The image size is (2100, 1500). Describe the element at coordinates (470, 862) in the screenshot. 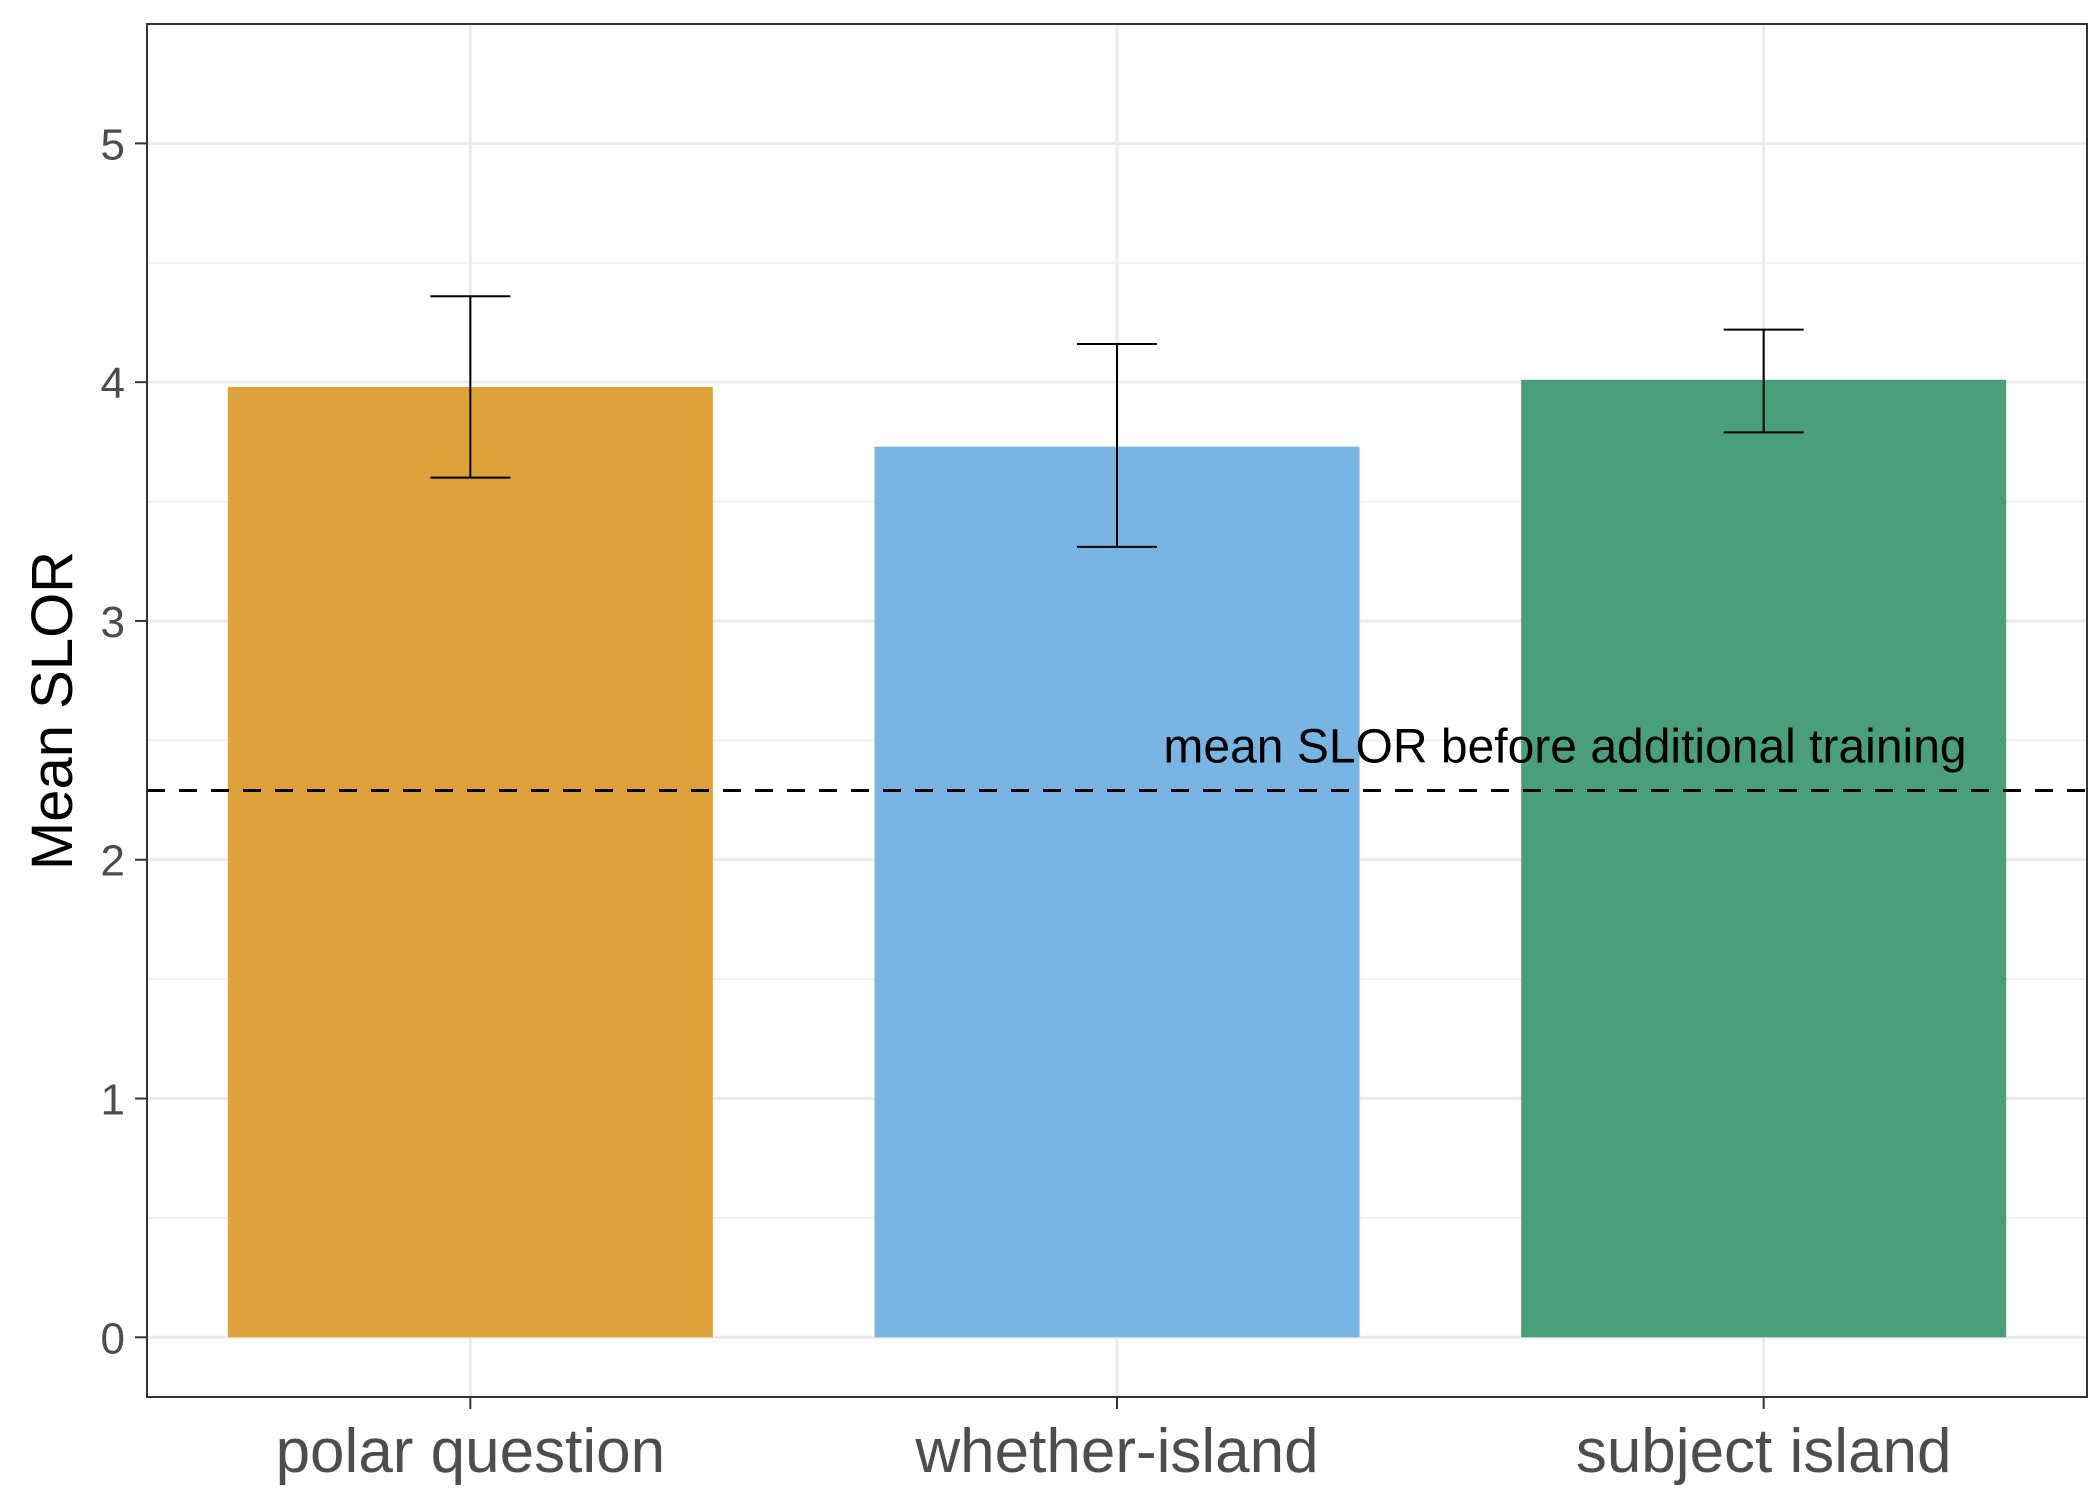

I see `bar-polar-question` at that location.